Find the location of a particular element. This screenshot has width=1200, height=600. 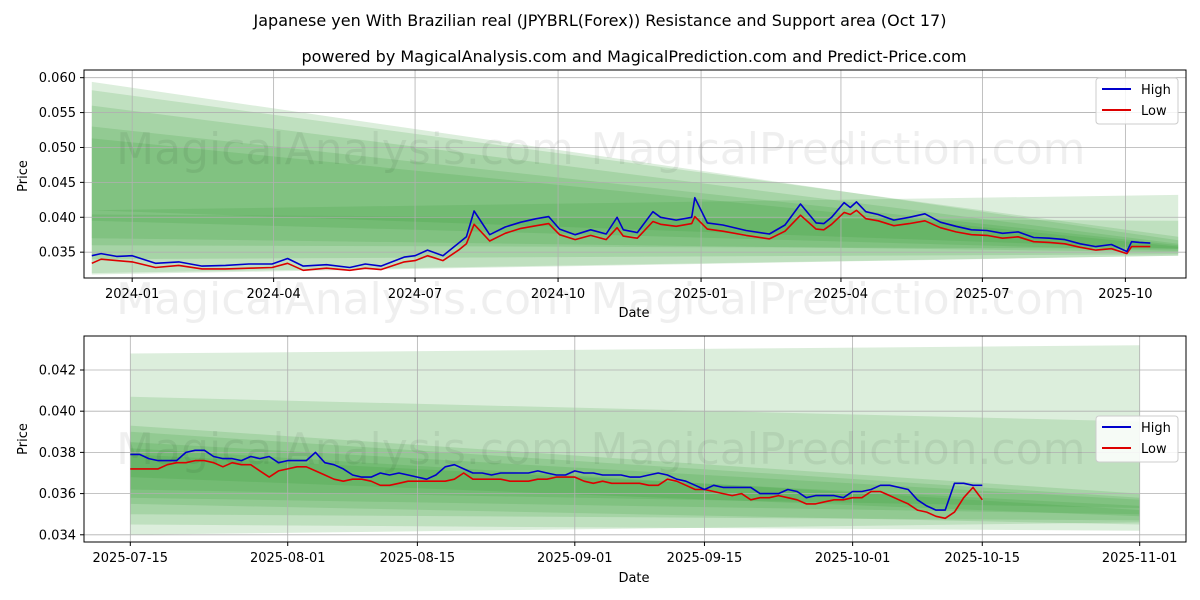

y-tick-label: 0.036 is located at coordinates (57, 494).